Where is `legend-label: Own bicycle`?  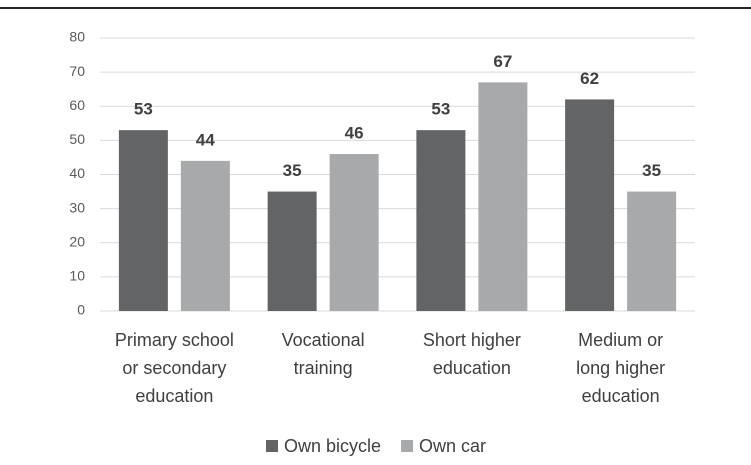 legend-label: Own bicycle is located at coordinates (332, 446).